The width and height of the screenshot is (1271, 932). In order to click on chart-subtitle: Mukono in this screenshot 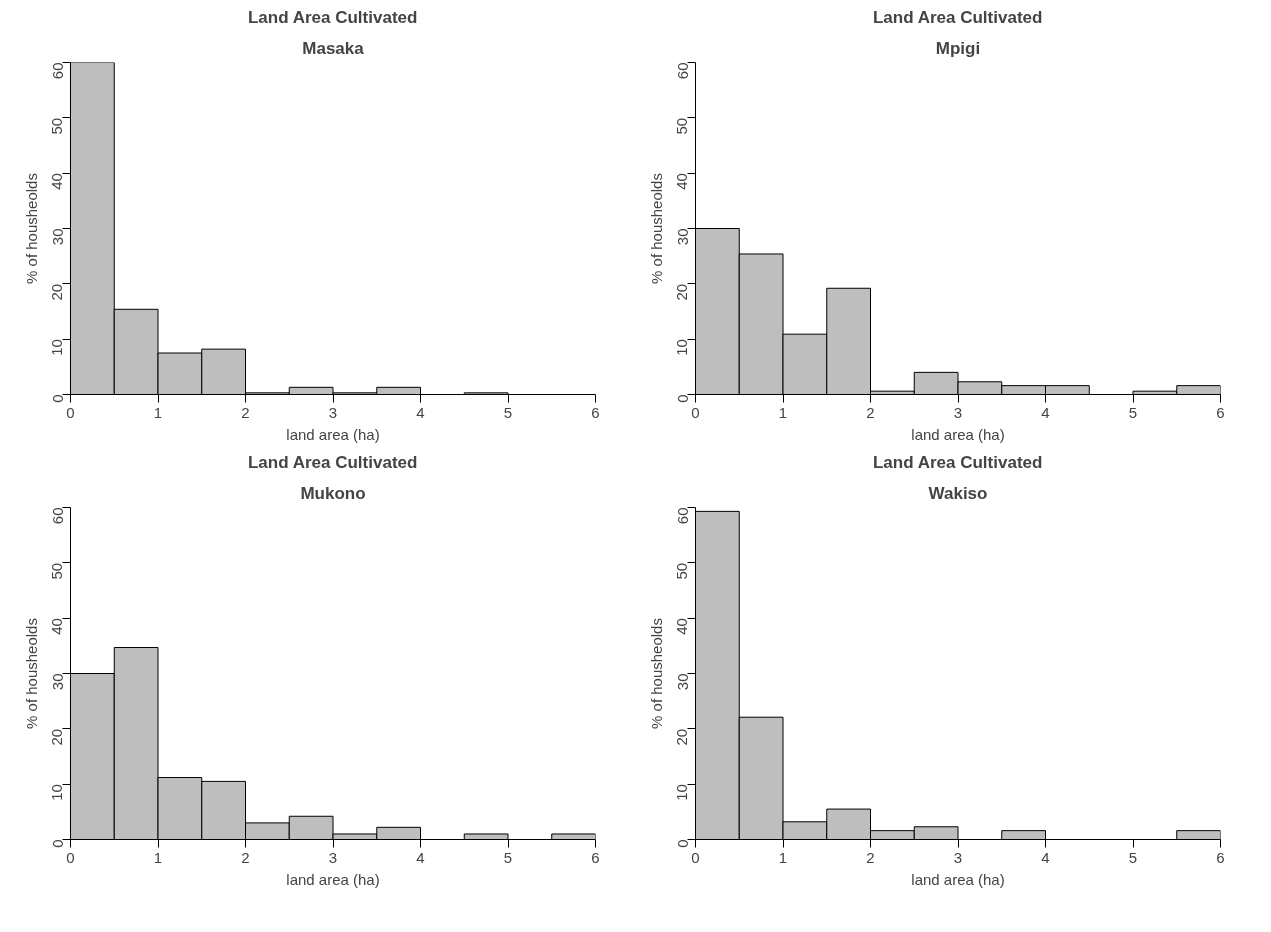, I will do `click(333, 493)`.